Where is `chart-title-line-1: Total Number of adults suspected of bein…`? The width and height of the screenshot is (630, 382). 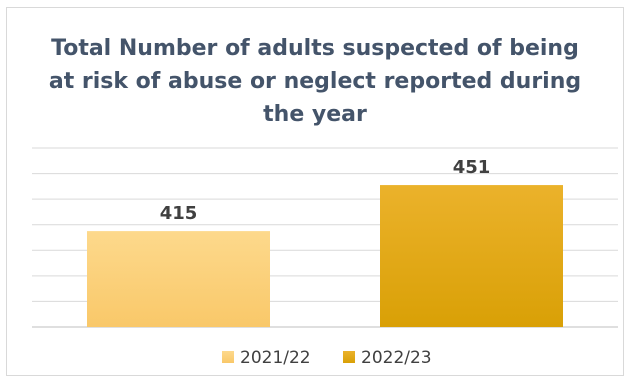
chart-title-line-1: Total Number of adults suspected of bein… is located at coordinates (315, 48).